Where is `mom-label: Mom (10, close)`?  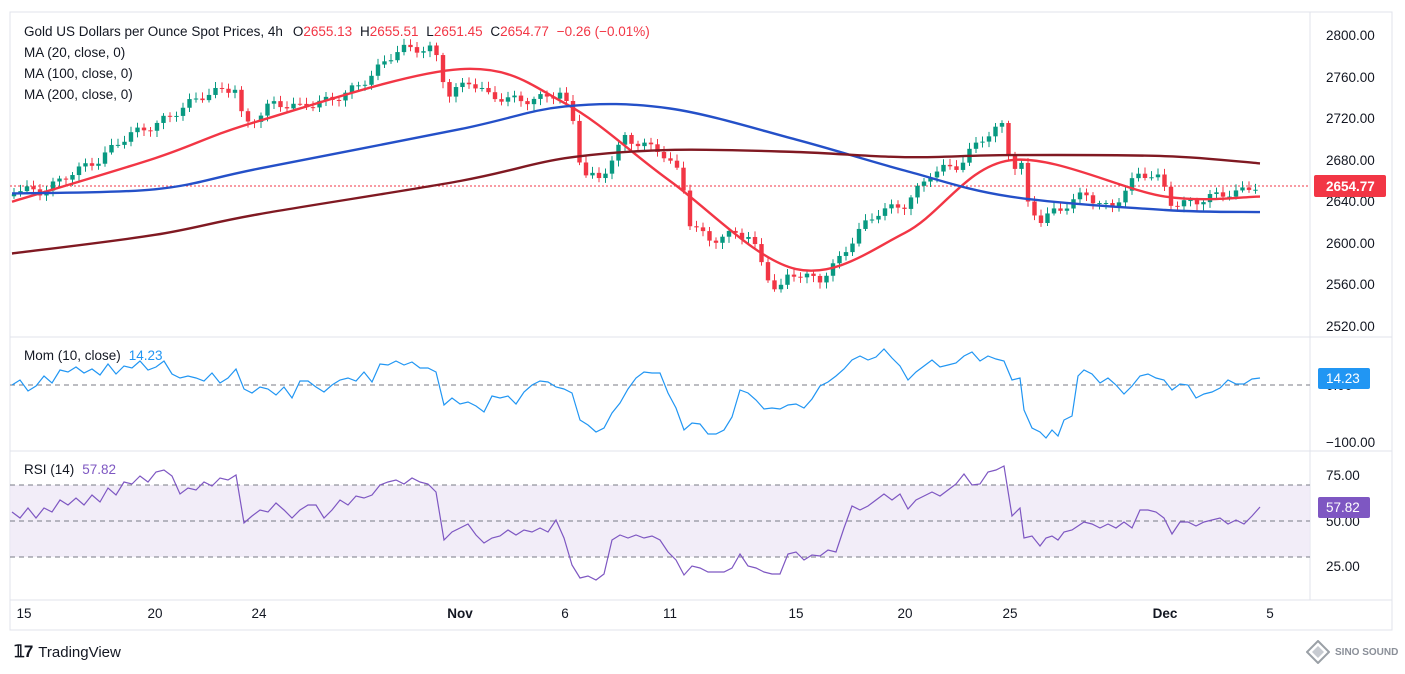
mom-label: Mom (10, close) is located at coordinates (72, 355).